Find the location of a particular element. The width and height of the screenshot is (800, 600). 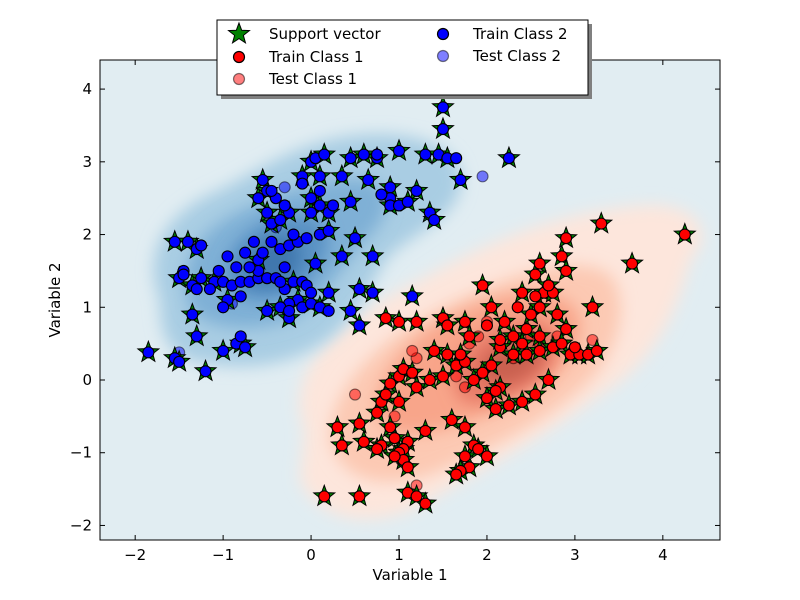

x-tick-label: 3 is located at coordinates (575, 555).